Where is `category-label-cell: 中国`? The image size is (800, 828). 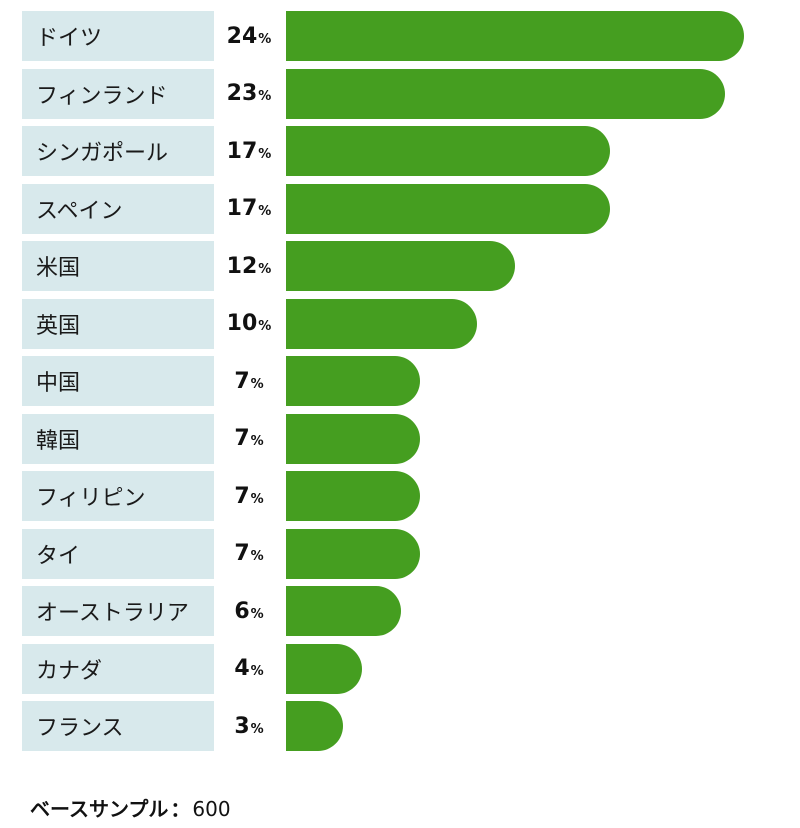
category-label-cell: 中国 is located at coordinates (118, 381).